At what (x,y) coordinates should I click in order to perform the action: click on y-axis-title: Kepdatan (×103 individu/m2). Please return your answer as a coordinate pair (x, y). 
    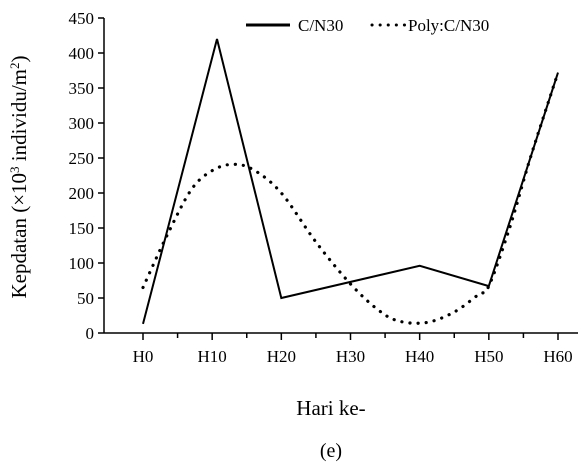
    Looking at the image, I should click on (19, 177).